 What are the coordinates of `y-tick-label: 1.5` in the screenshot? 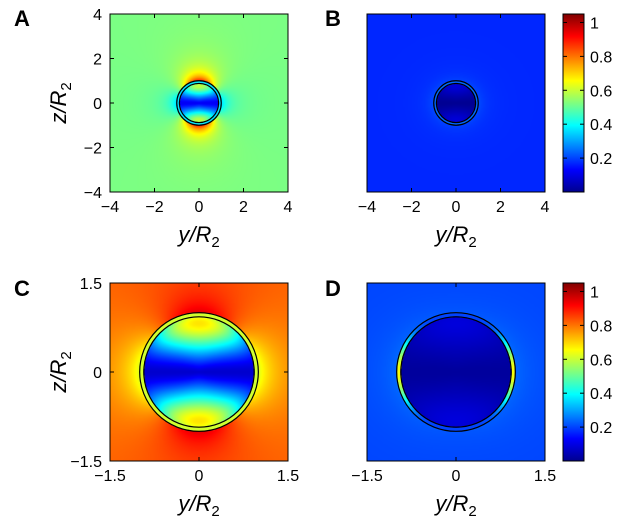 It's located at (91, 284).